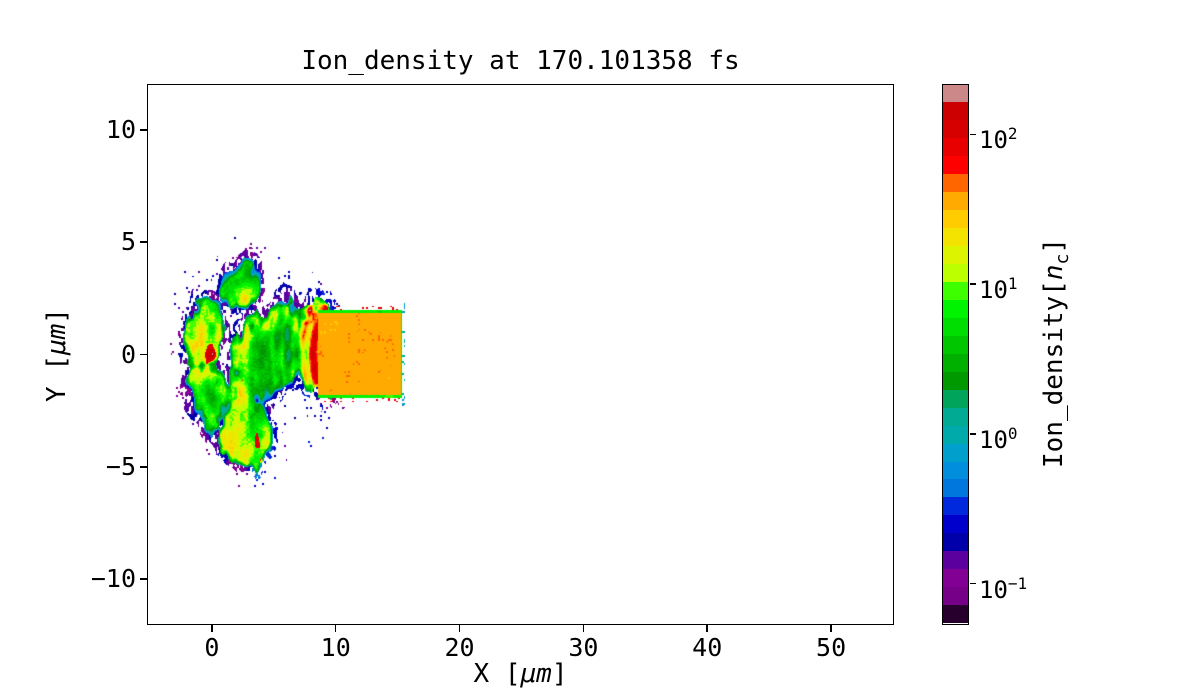  What do you see at coordinates (998, 438) in the screenshot?
I see `colorbar-tick-label: 10⁰` at bounding box center [998, 438].